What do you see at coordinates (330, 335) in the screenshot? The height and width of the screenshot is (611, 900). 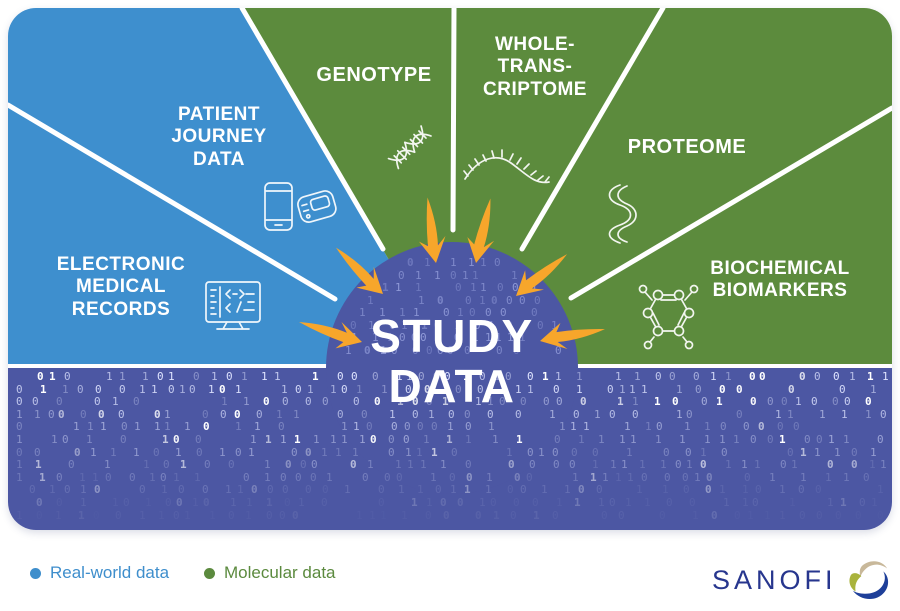 I see `arrow-emr-icon` at bounding box center [330, 335].